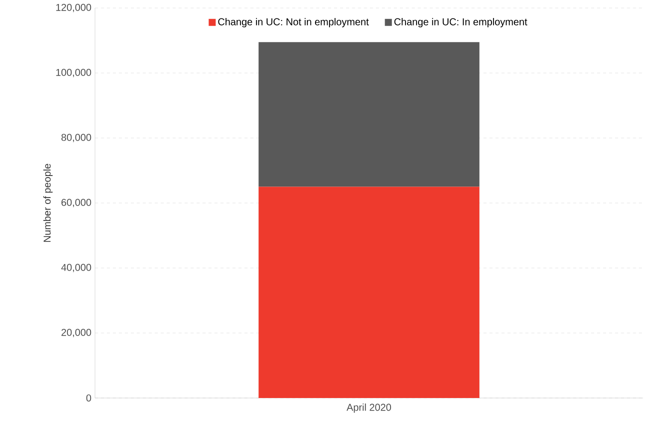 The width and height of the screenshot is (649, 427). Describe the element at coordinates (76, 138) in the screenshot. I see `y-tick-label: 80,000` at that location.